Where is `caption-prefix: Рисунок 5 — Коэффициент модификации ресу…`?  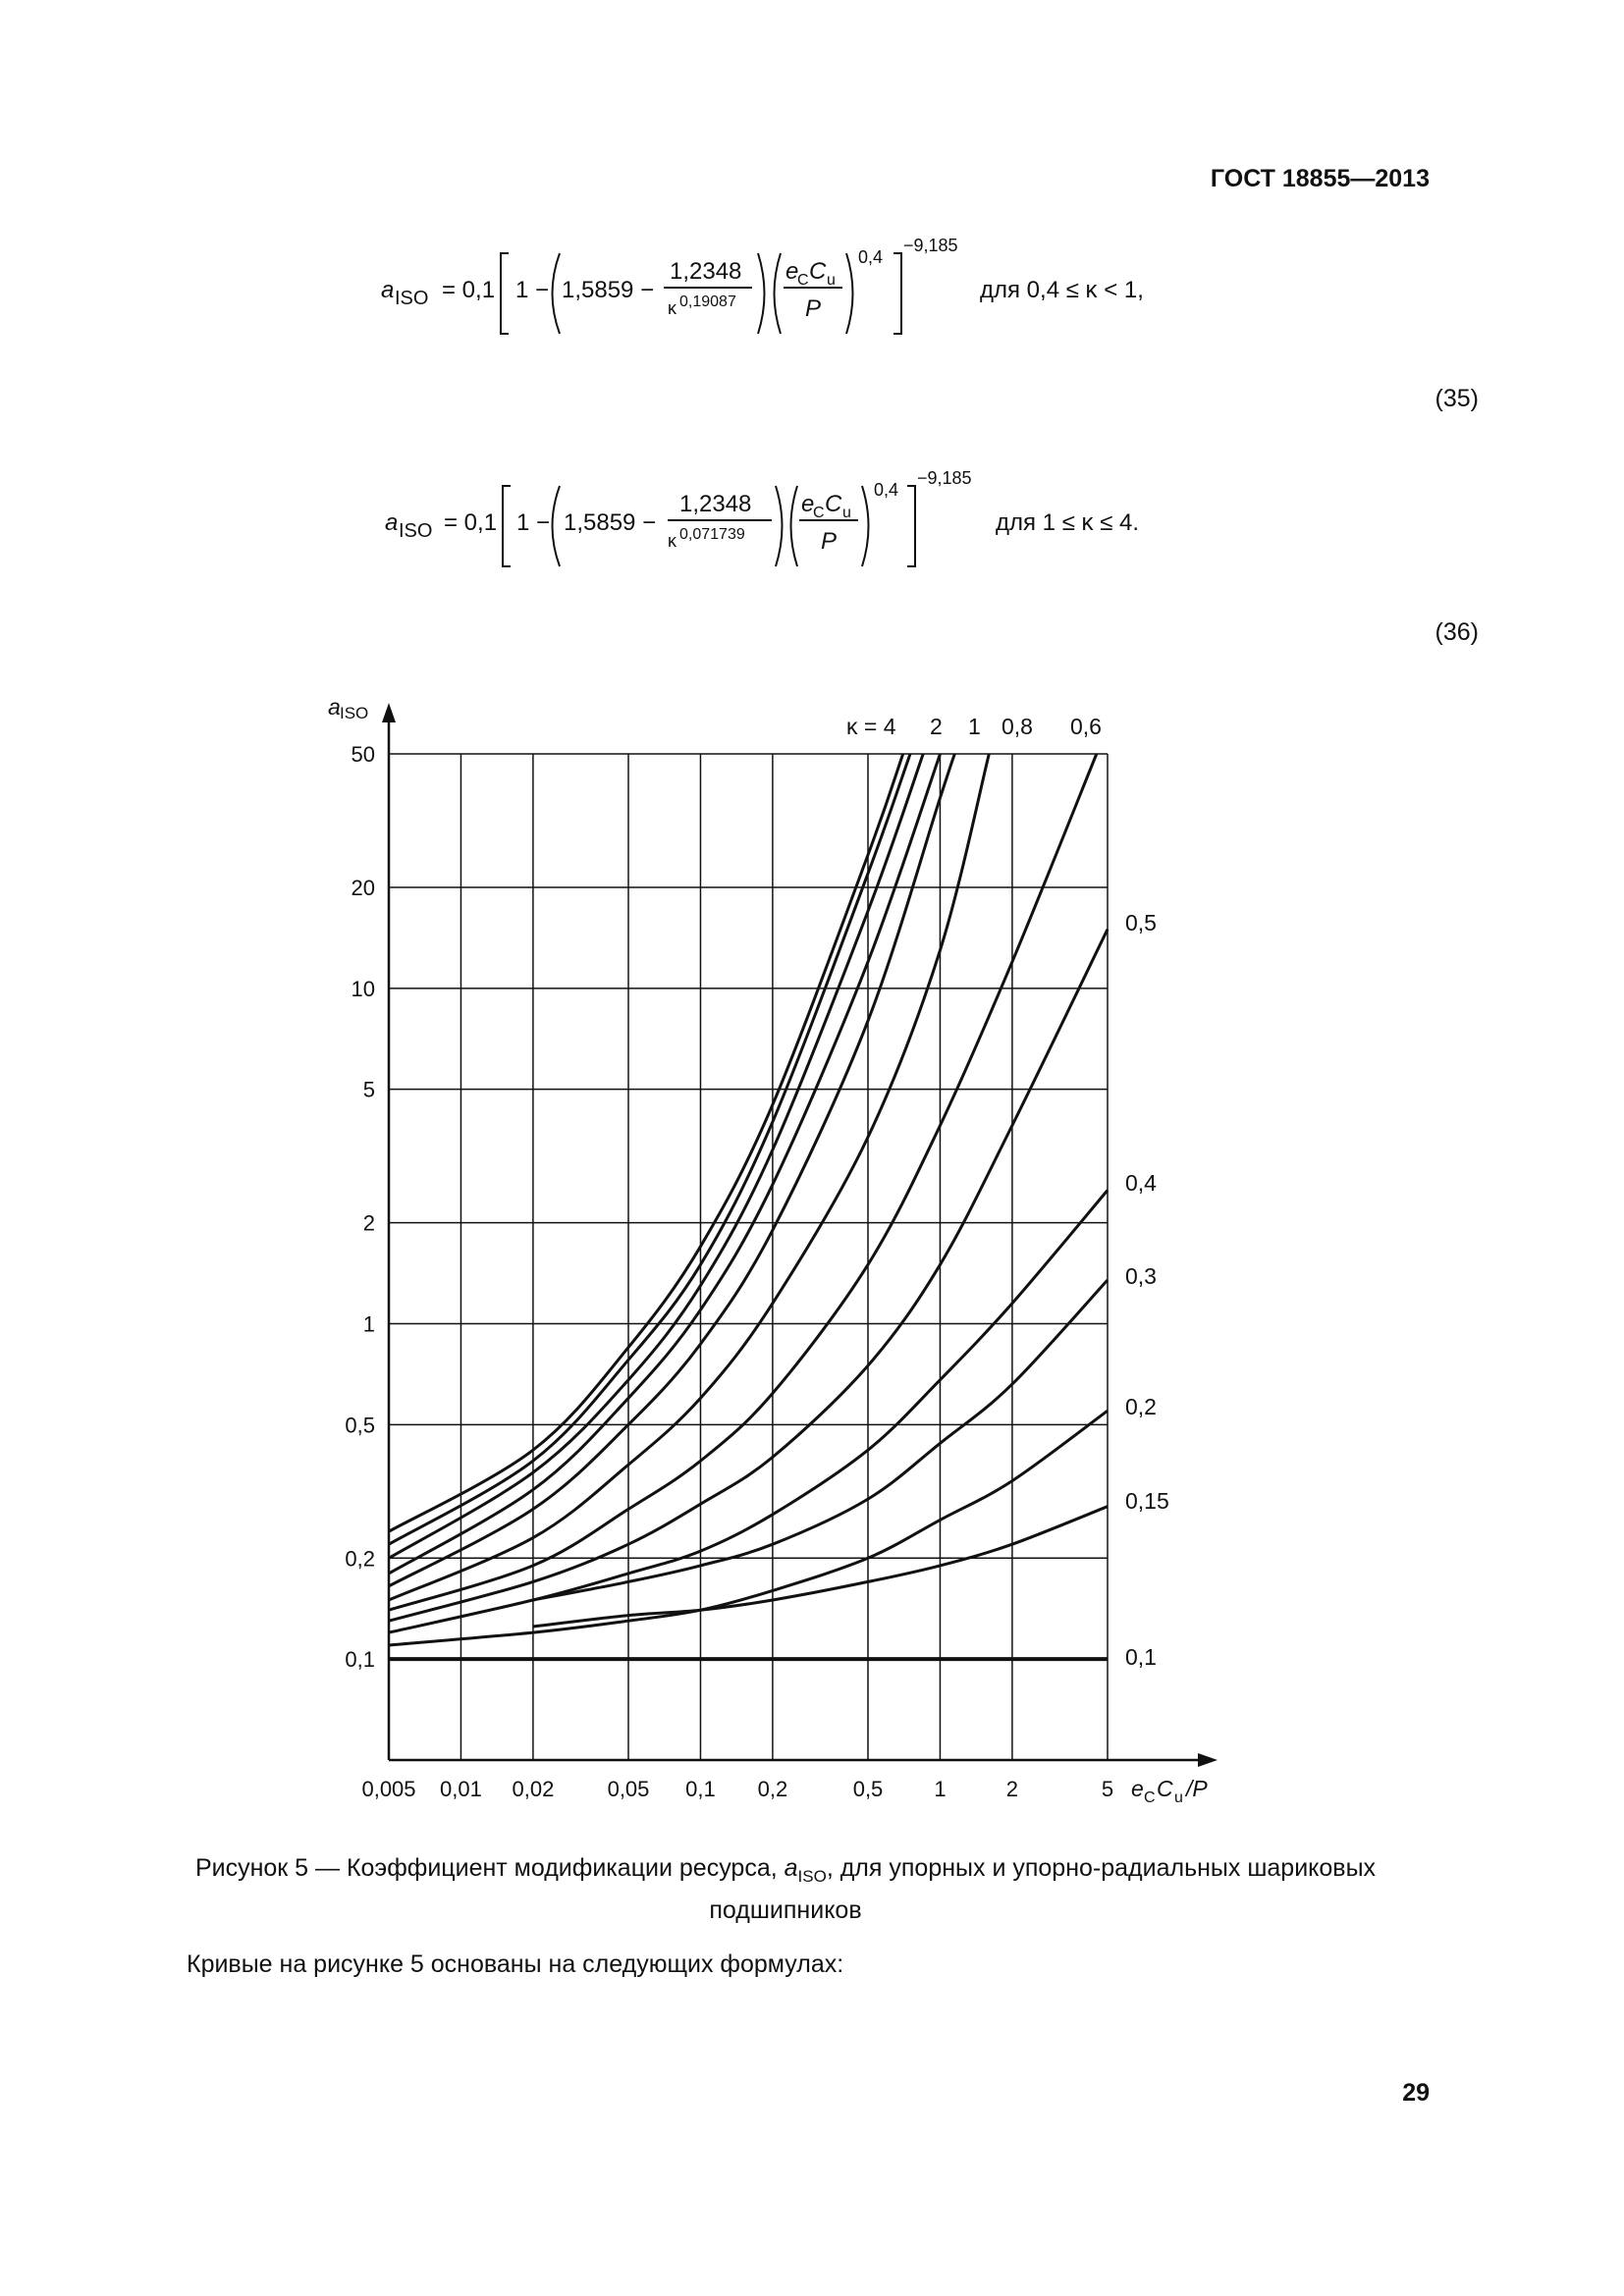 caption-prefix: Рисунок 5 — Коэффициент модификации ресу… is located at coordinates (489, 1868).